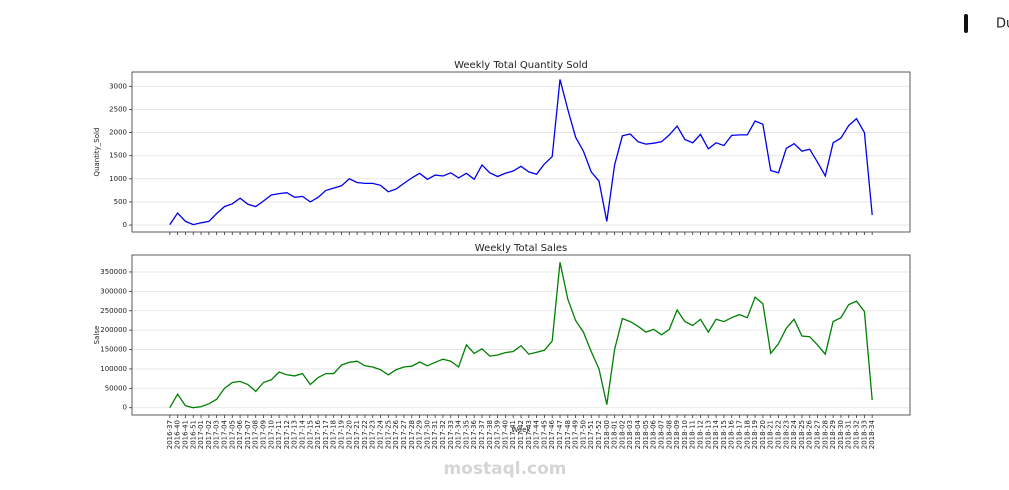  What do you see at coordinates (118, 86) in the screenshot?
I see `y-tick-label: 3000` at bounding box center [118, 86].